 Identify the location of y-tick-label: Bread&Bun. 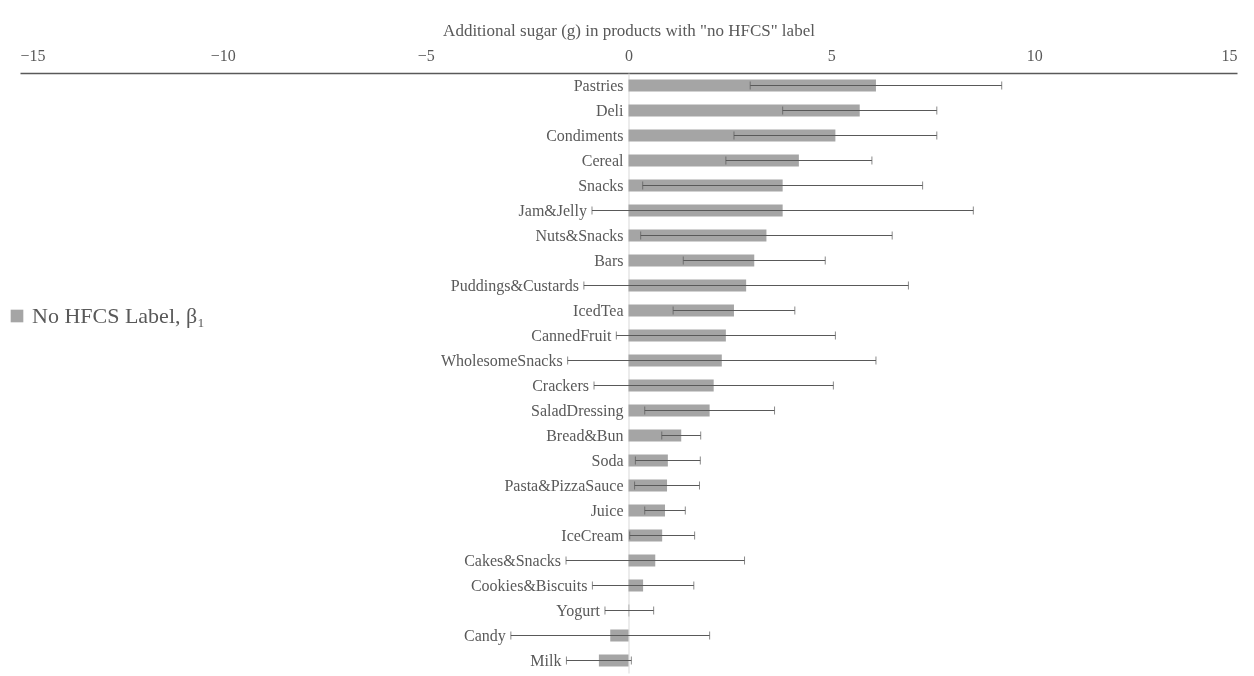
(585, 435).